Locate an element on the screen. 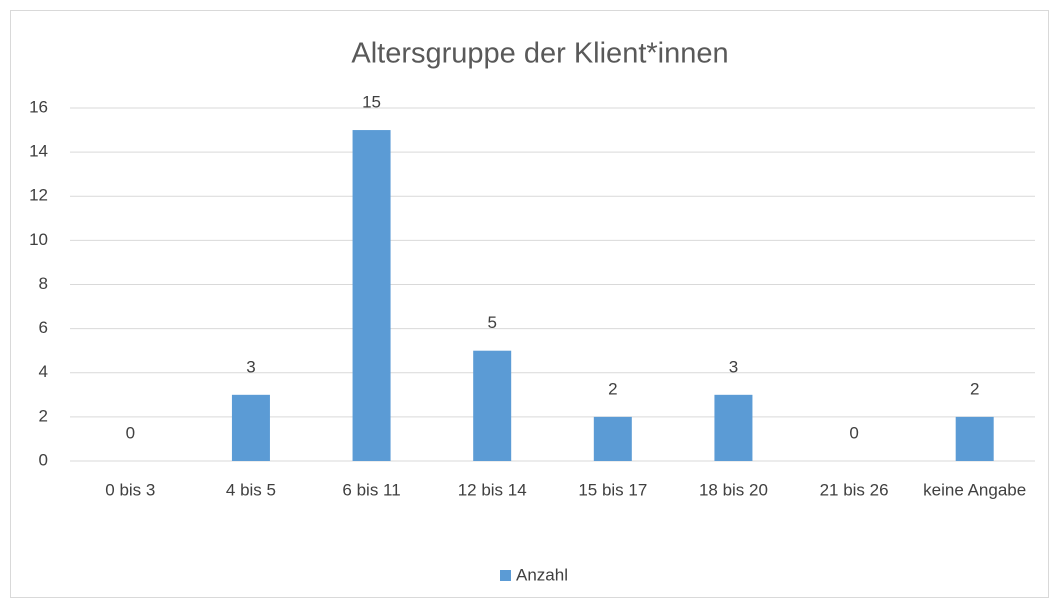 The image size is (1059, 608). y-tick-label: 8 is located at coordinates (43, 283).